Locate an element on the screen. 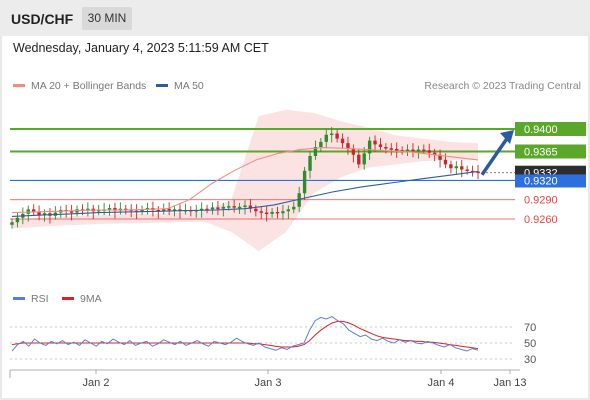 The height and width of the screenshot is (400, 590). x-tick-Jan-13: Jan 13 is located at coordinates (509, 383).